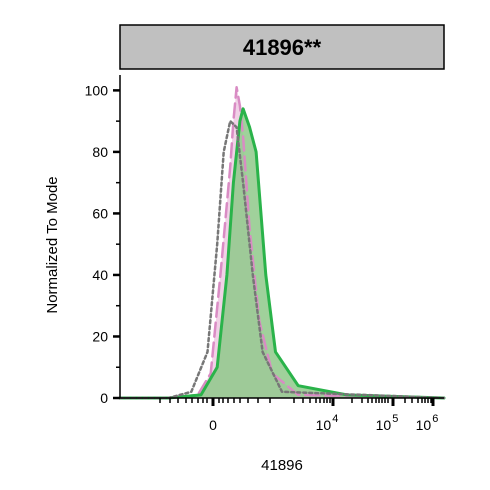 This screenshot has height=490, width=490. Describe the element at coordinates (104, 398) in the screenshot. I see `y-tick-label: 0` at that location.